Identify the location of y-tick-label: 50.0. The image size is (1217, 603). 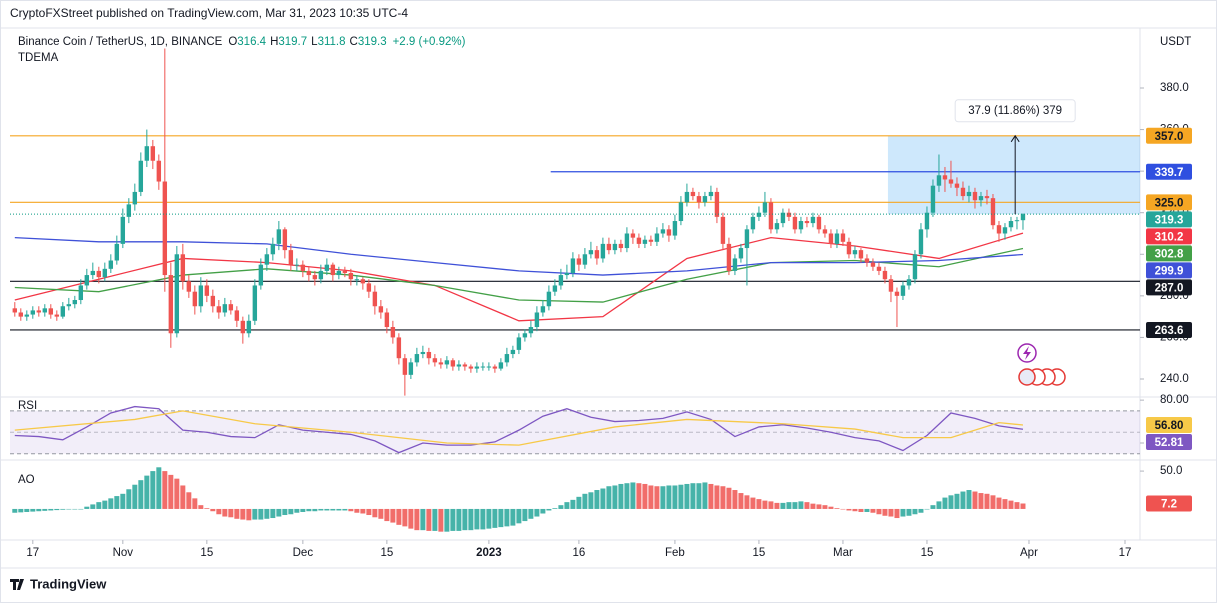
(1171, 471).